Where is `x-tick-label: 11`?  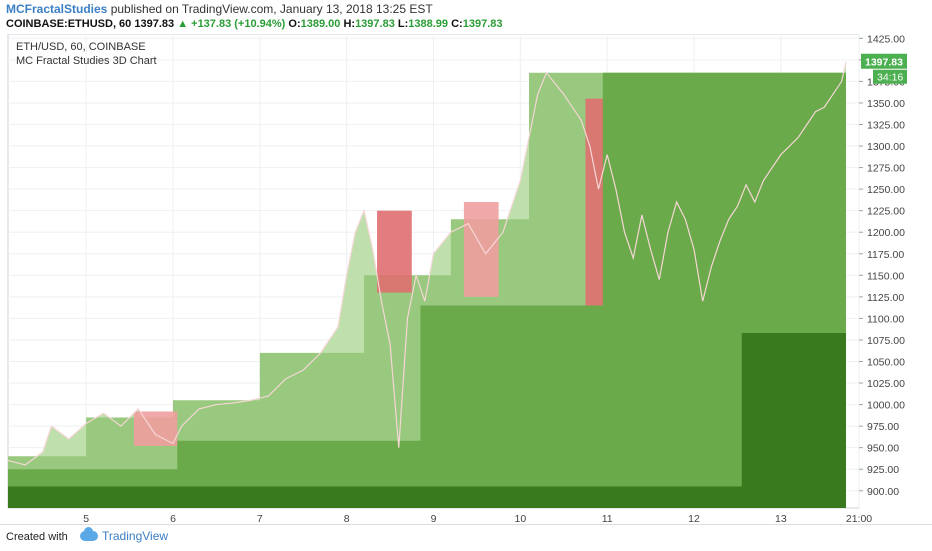
x-tick-label: 11 is located at coordinates (607, 518).